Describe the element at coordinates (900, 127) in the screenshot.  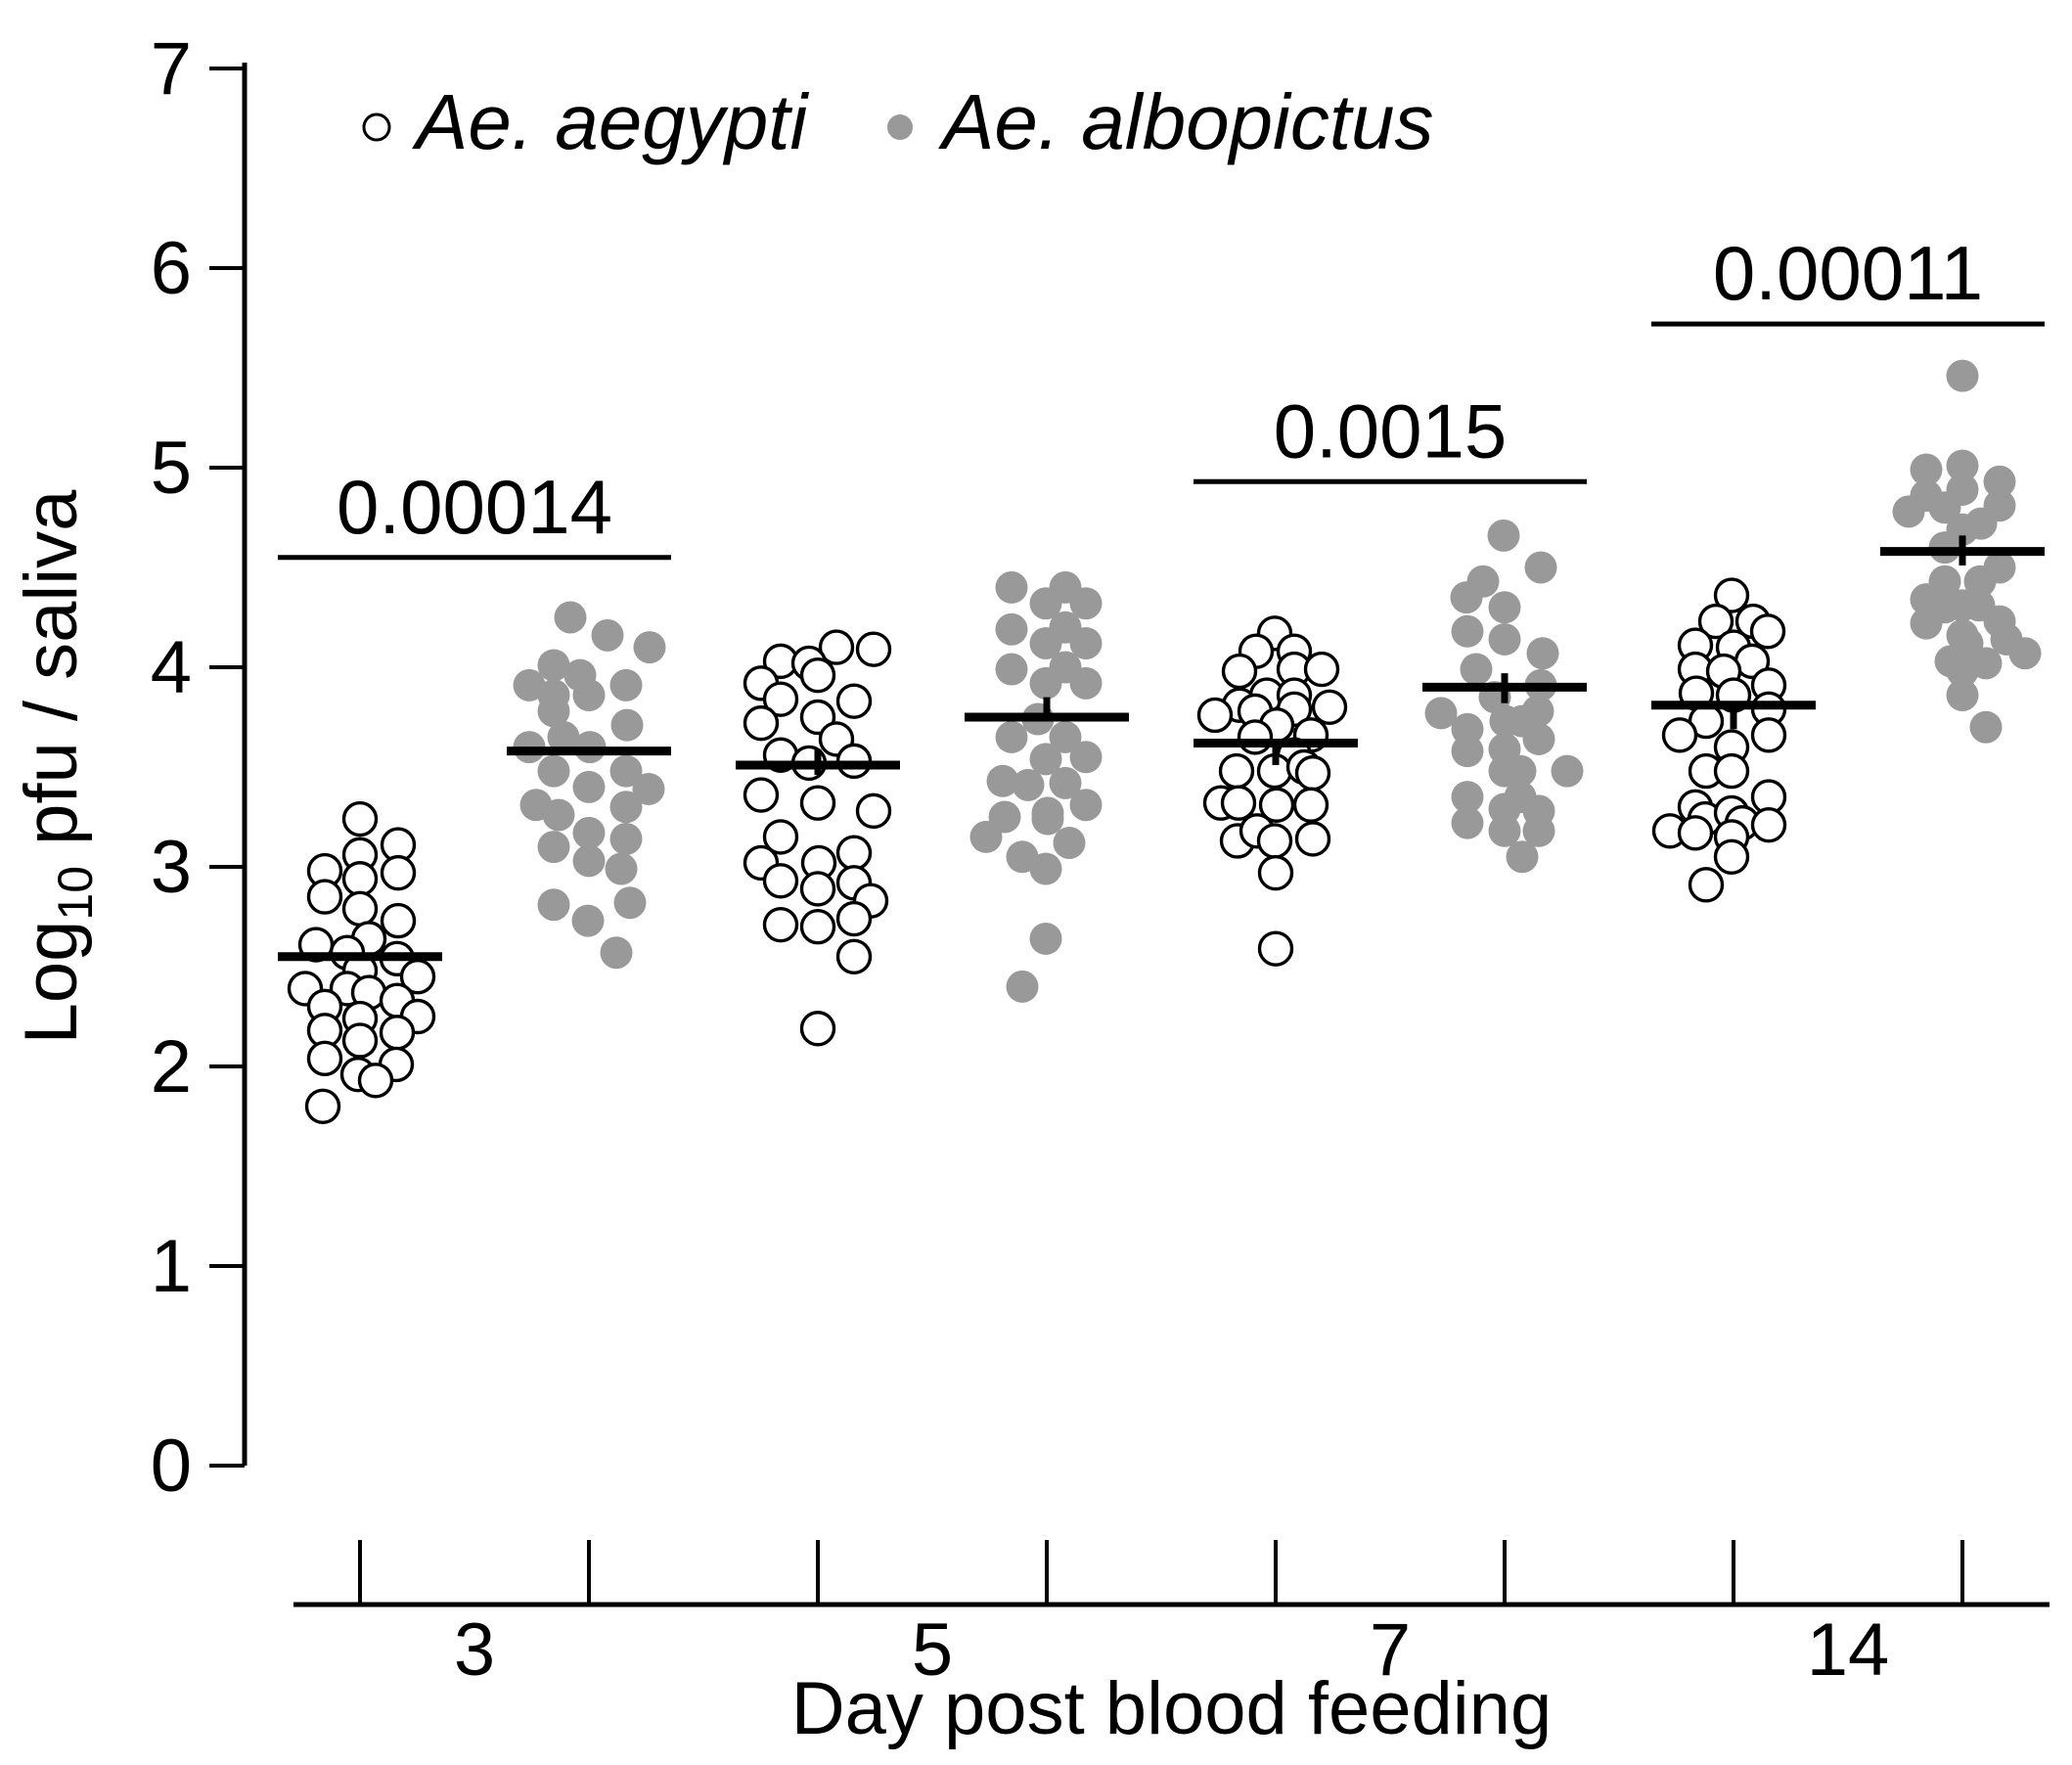
I see `legend-filled-circle-icon` at that location.